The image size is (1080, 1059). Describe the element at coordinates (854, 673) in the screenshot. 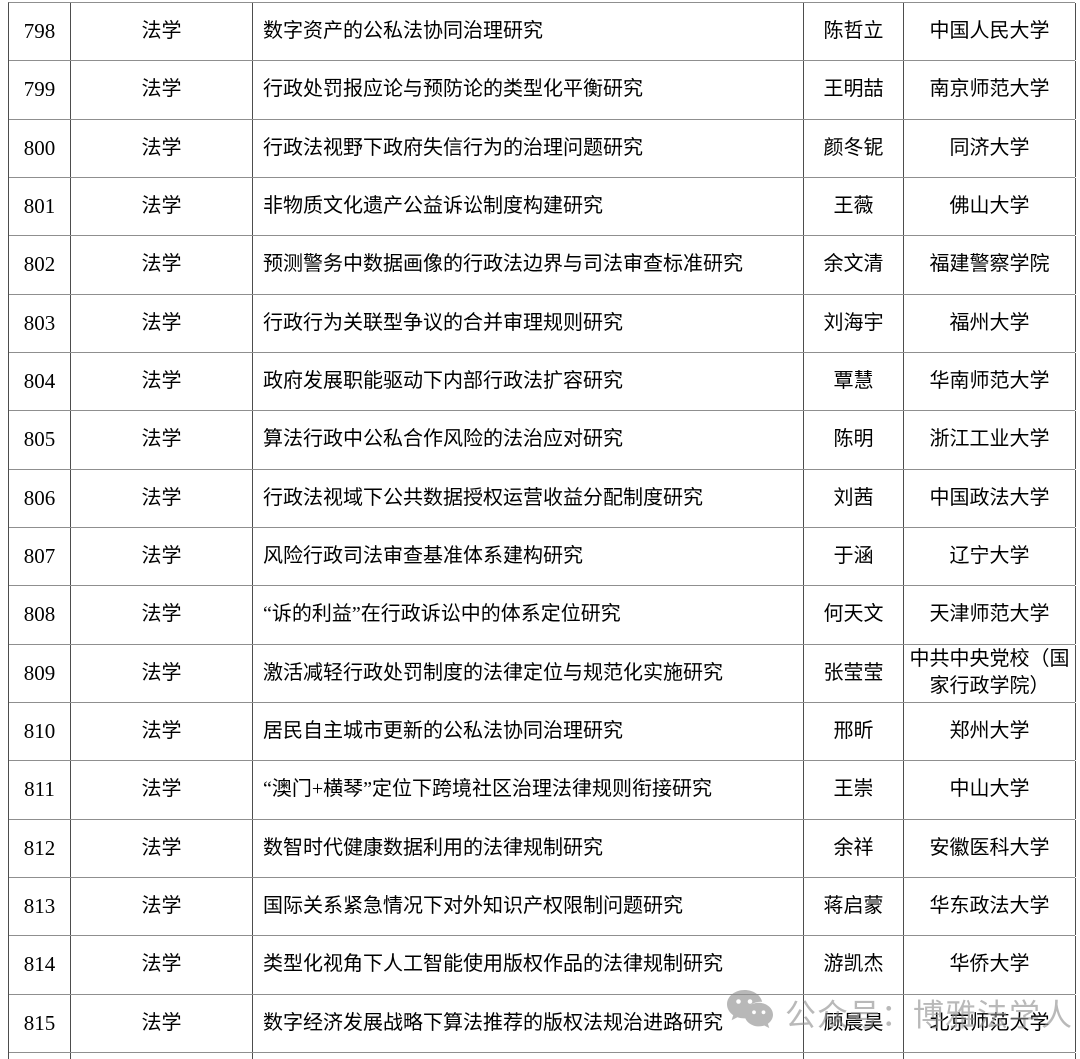

I see `pi-name-cell: 张莹莹` at that location.